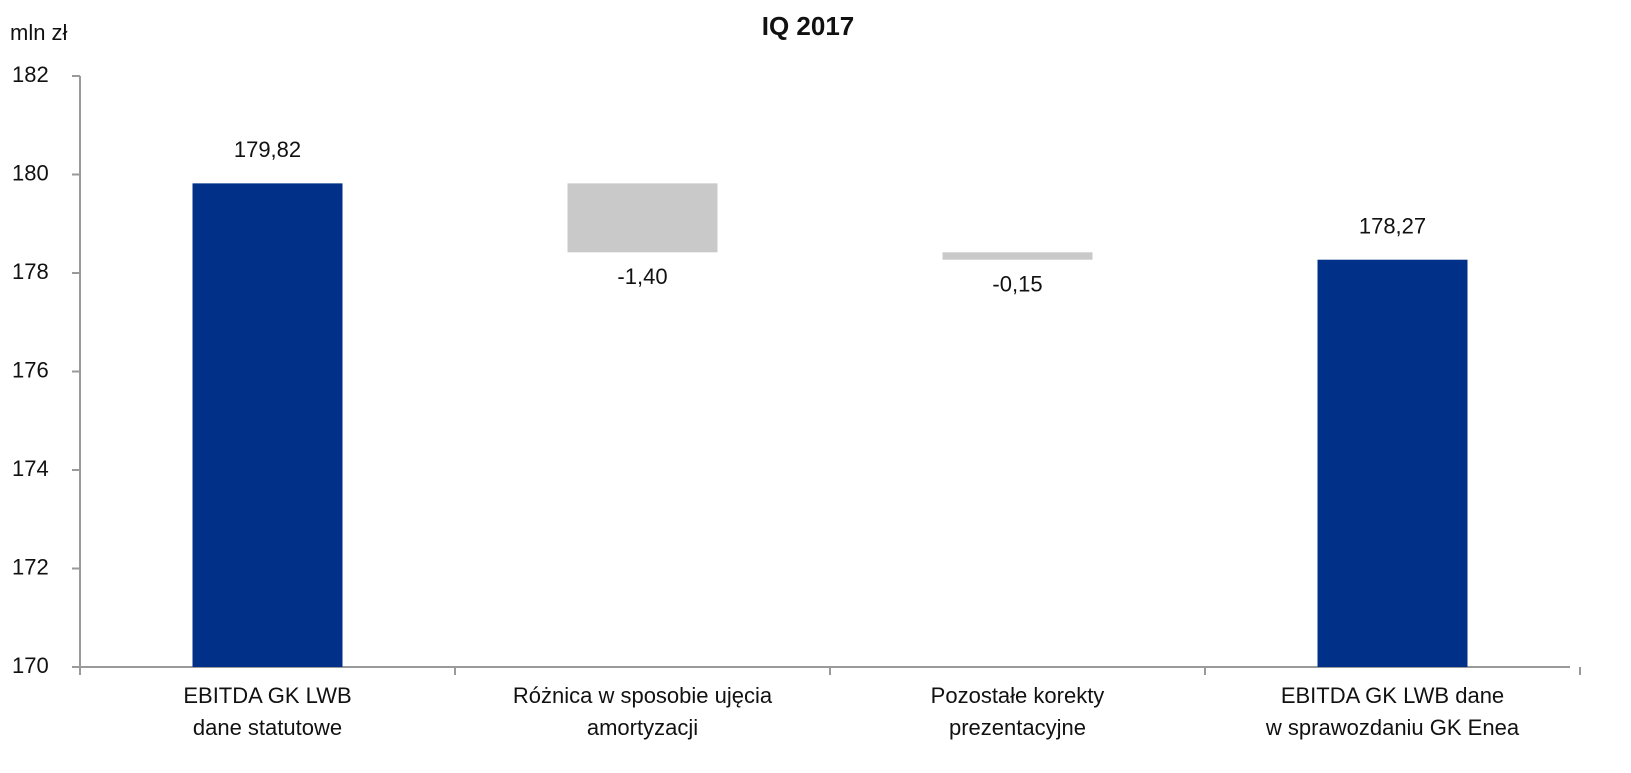  What do you see at coordinates (267, 695) in the screenshot?
I see `x-tick-label: EBITDA GK LWB` at bounding box center [267, 695].